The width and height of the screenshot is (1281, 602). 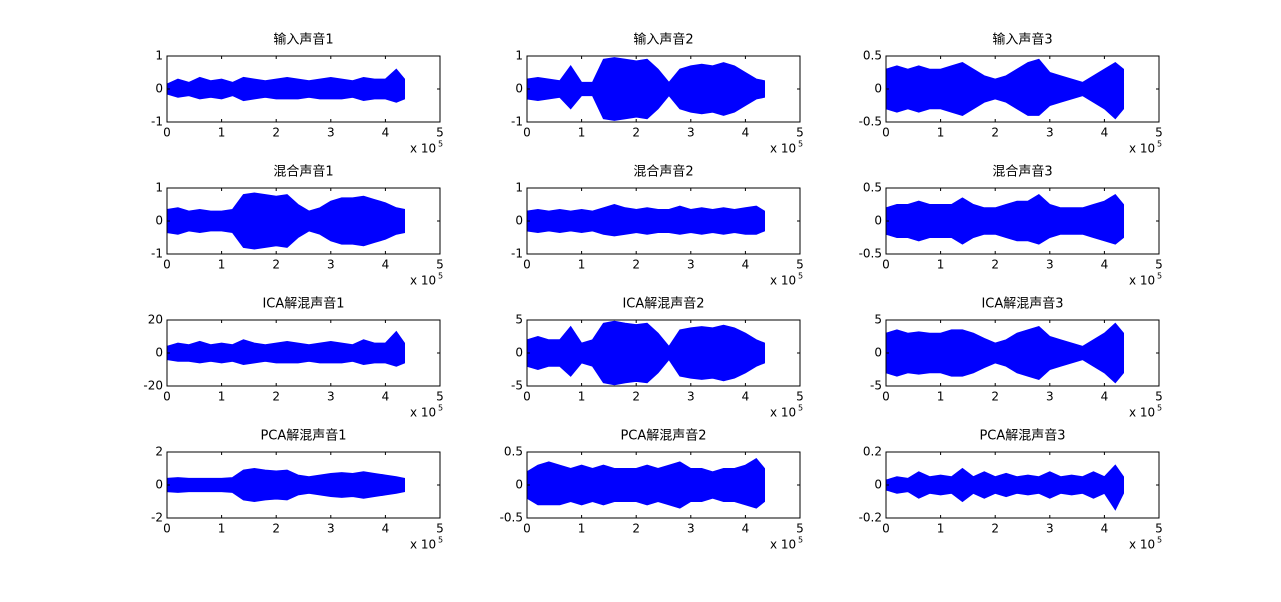 I want to click on subplot-title: 混合声音1, so click(x=303, y=172).